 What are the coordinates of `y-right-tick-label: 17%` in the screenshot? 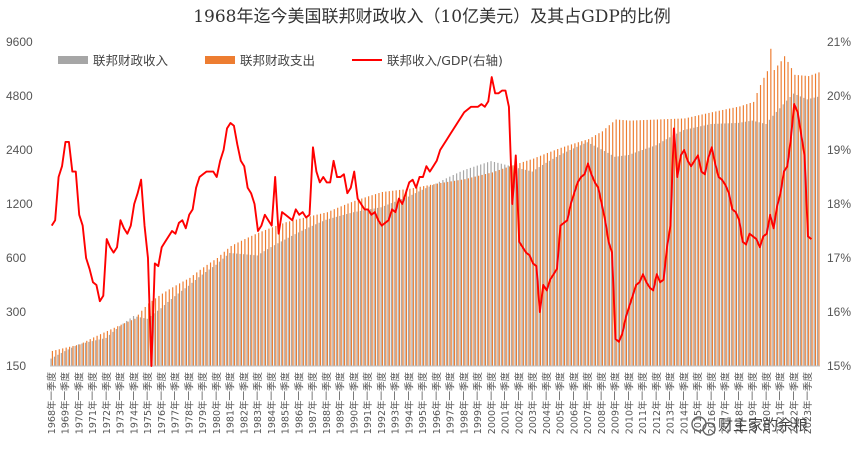 It's located at (839, 258).